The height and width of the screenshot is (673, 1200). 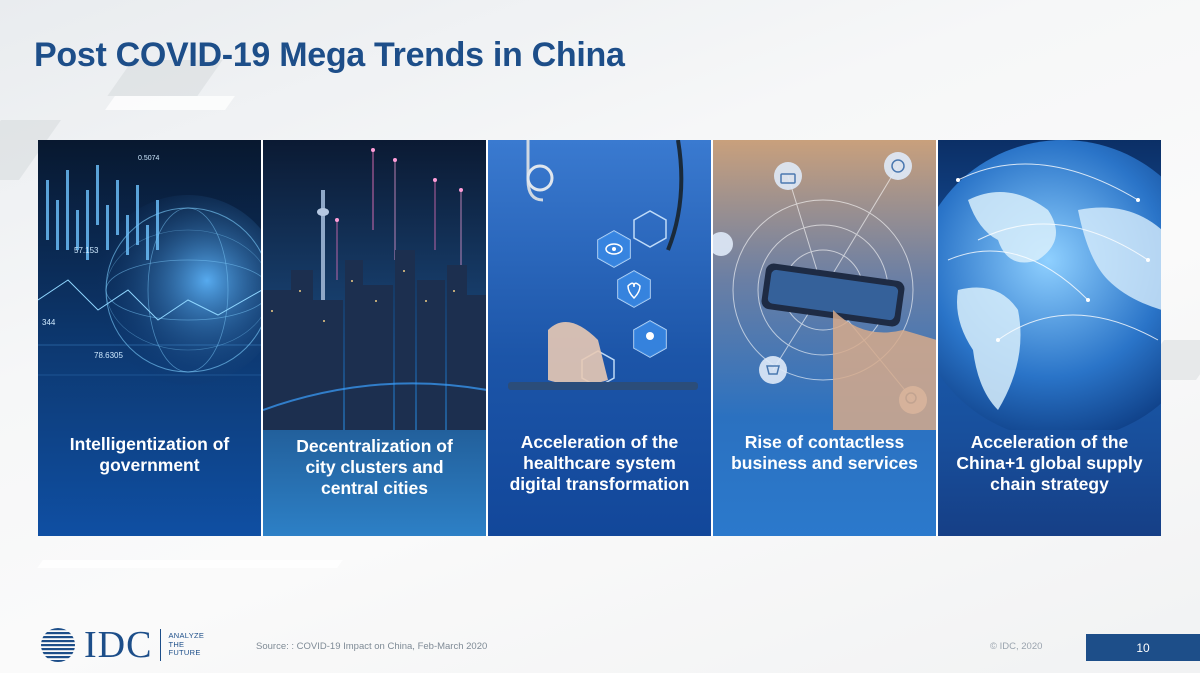 What do you see at coordinates (374, 289) in the screenshot?
I see `city-skyline-icon` at bounding box center [374, 289].